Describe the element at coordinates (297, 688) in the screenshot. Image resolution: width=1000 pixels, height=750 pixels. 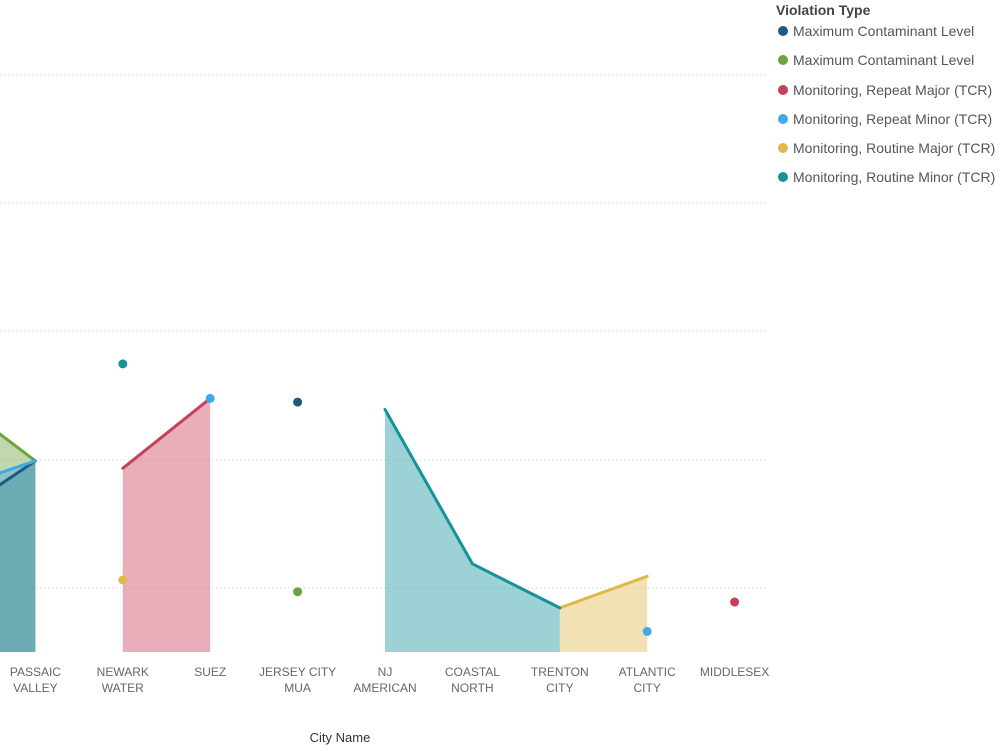
I see `x-tick-label-4-line-1: MUA` at that location.